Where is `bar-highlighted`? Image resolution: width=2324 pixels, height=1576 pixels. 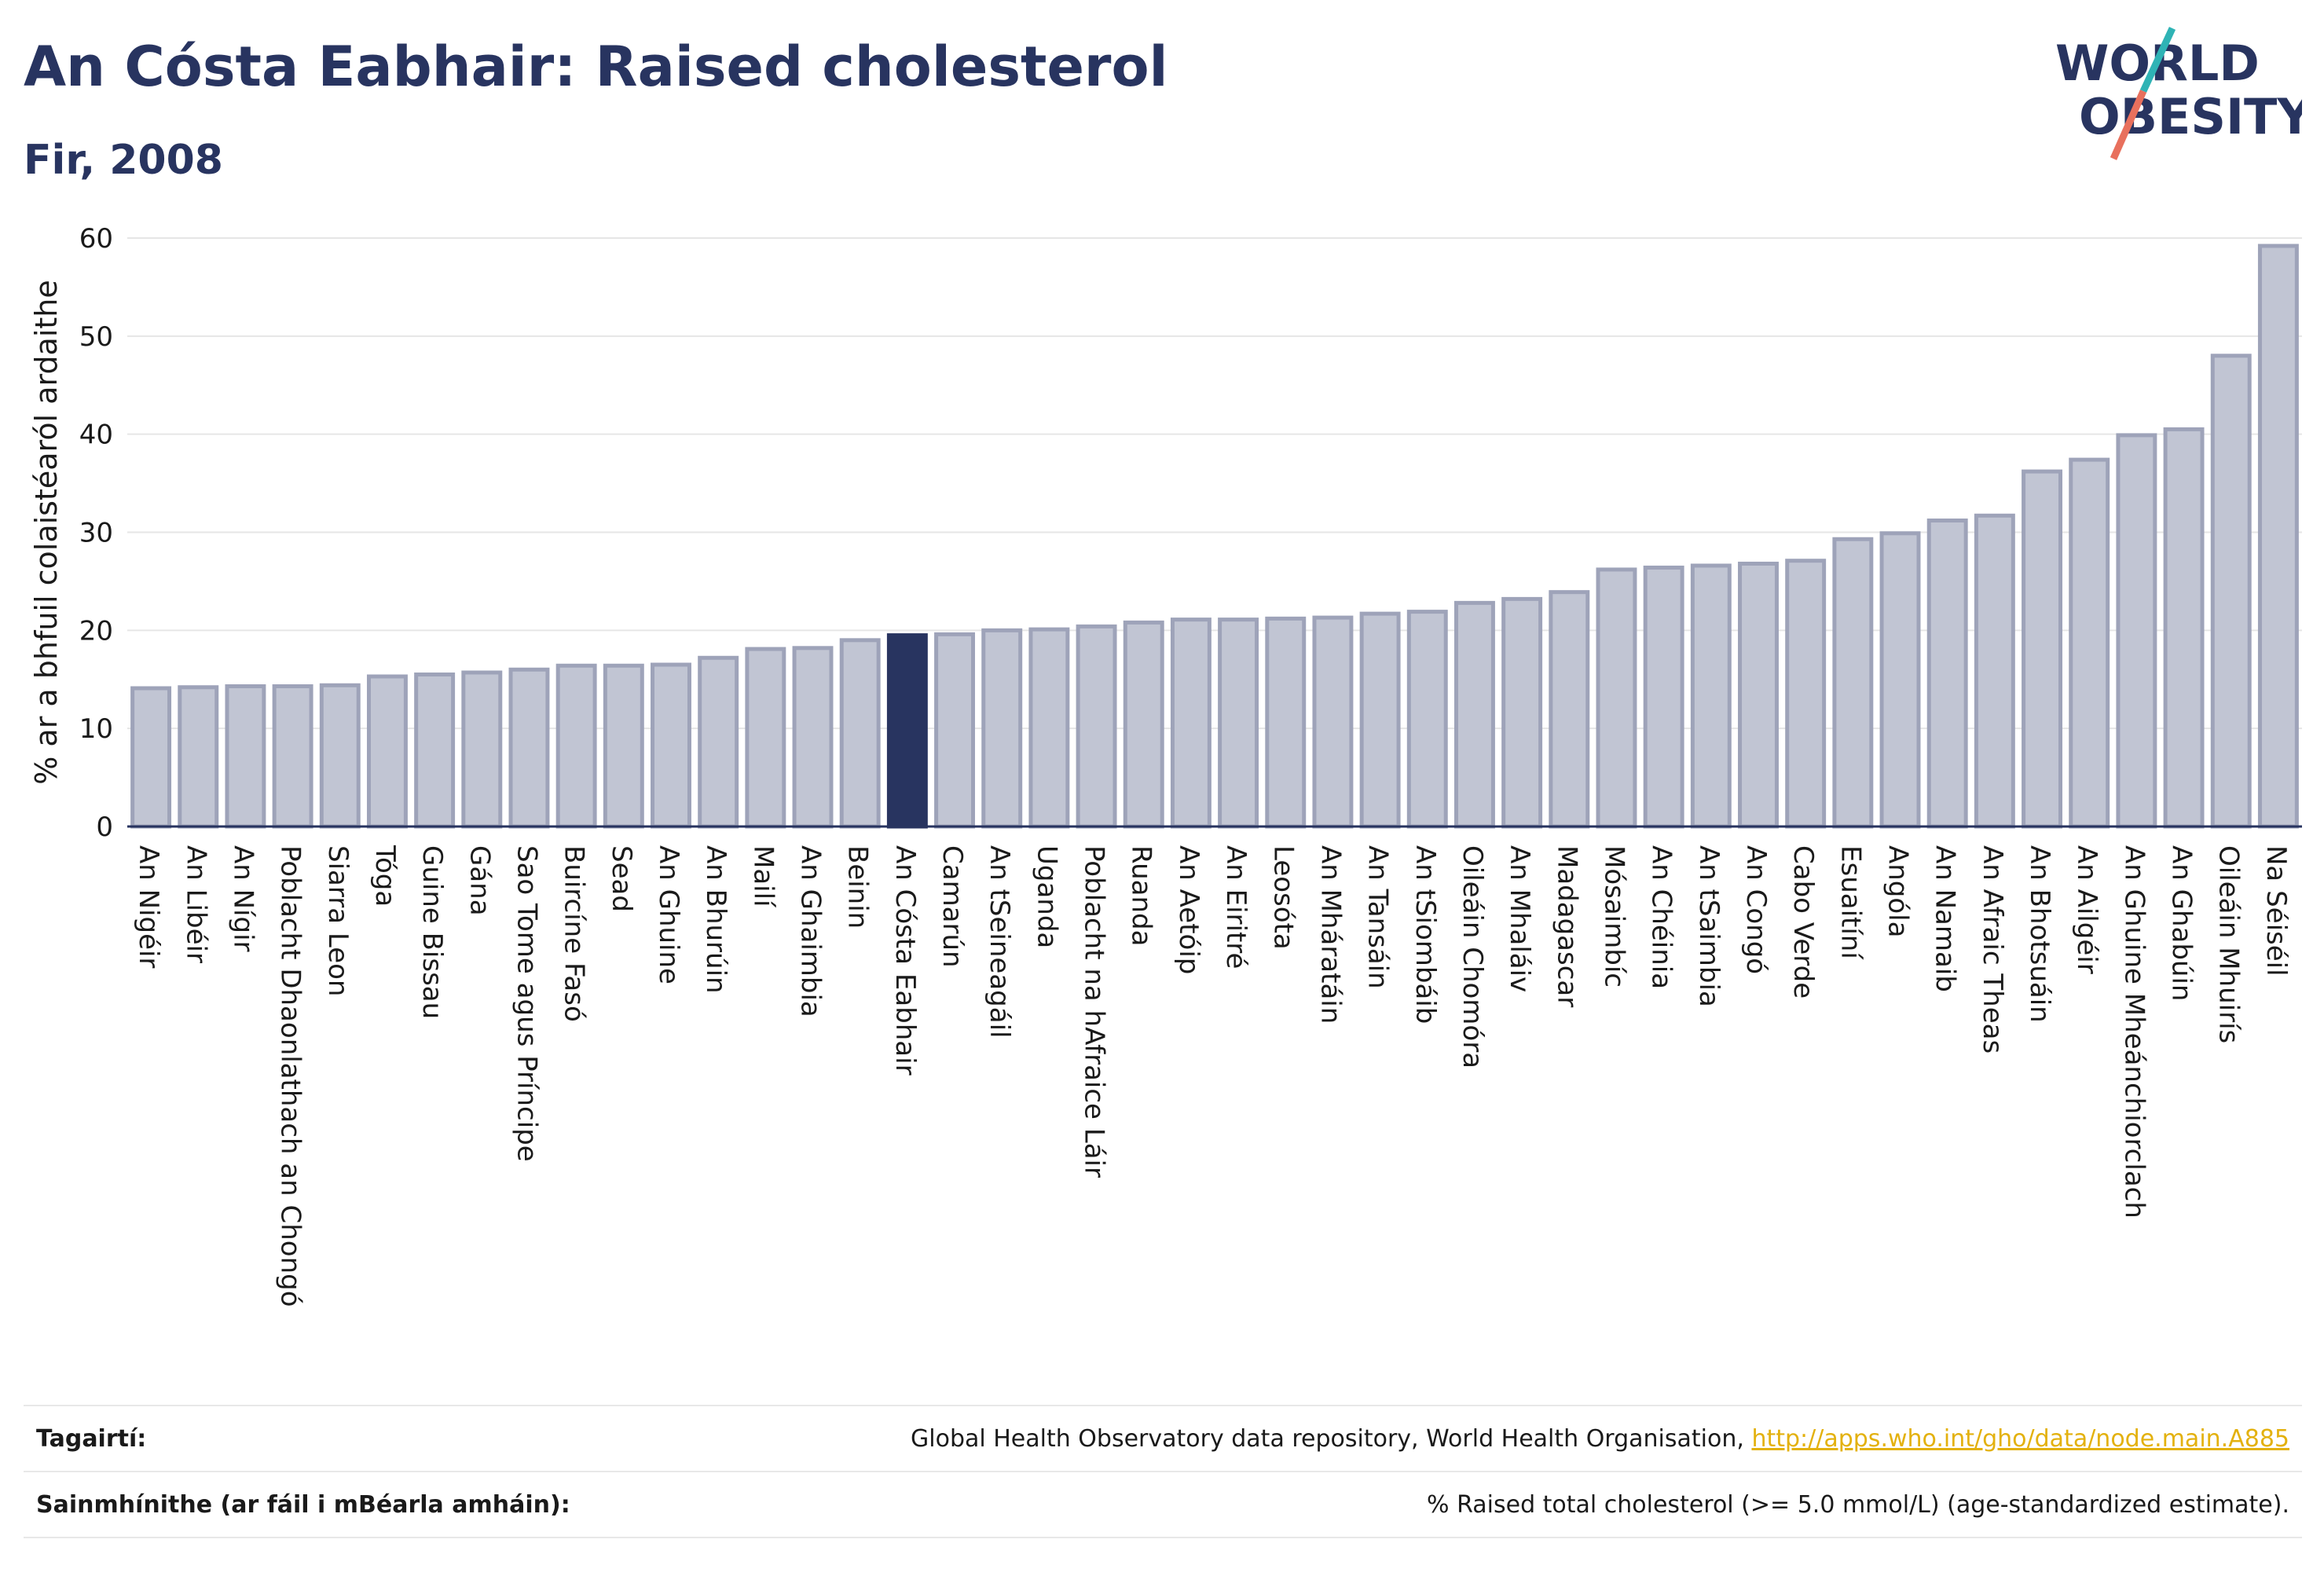 bar-highlighted is located at coordinates (907, 731).